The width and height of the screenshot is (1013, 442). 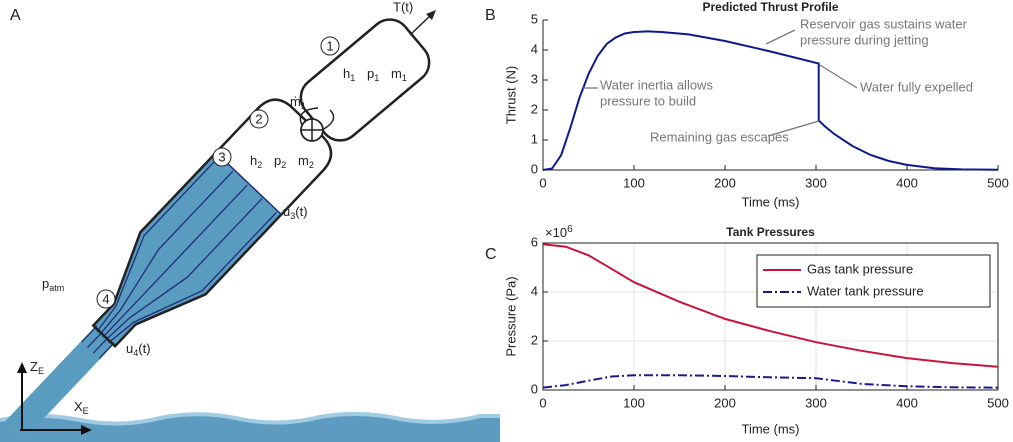 I want to click on y-tick-label: 0, so click(x=534, y=388).